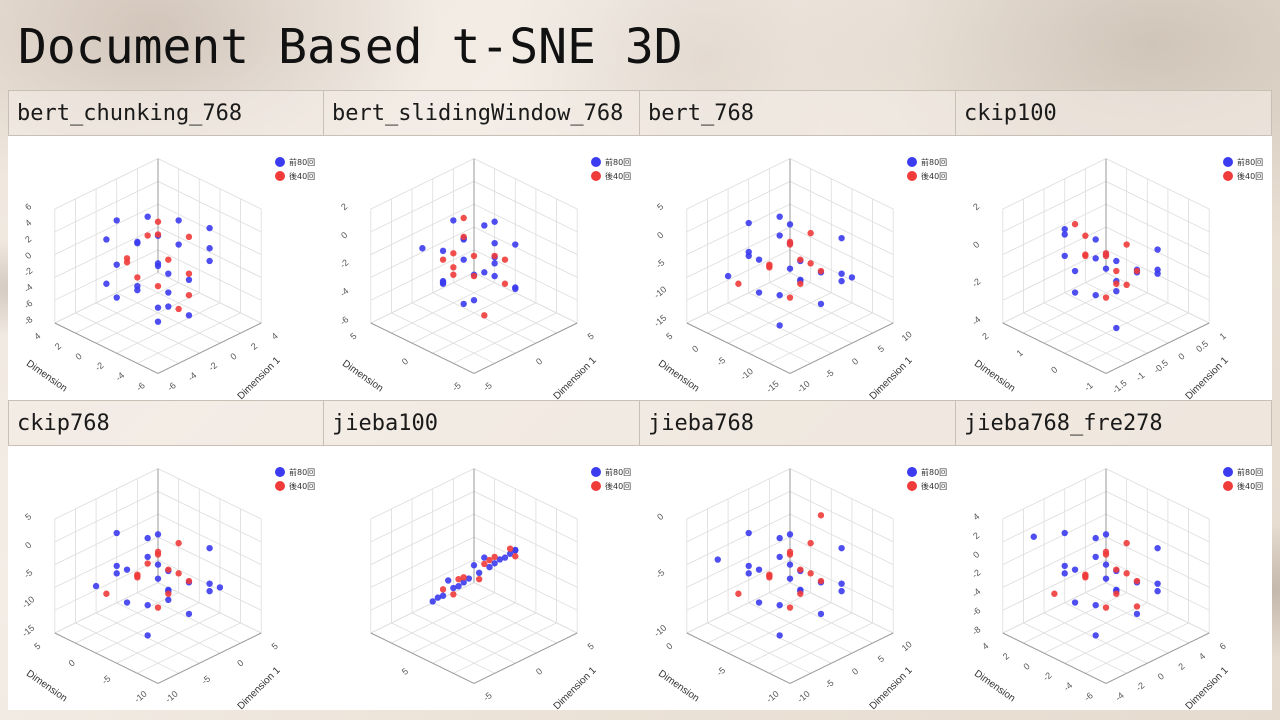 Image resolution: width=1280 pixels, height=720 pixels. What do you see at coordinates (721, 671) in the screenshot?
I see `y-tick-label: -5` at bounding box center [721, 671].